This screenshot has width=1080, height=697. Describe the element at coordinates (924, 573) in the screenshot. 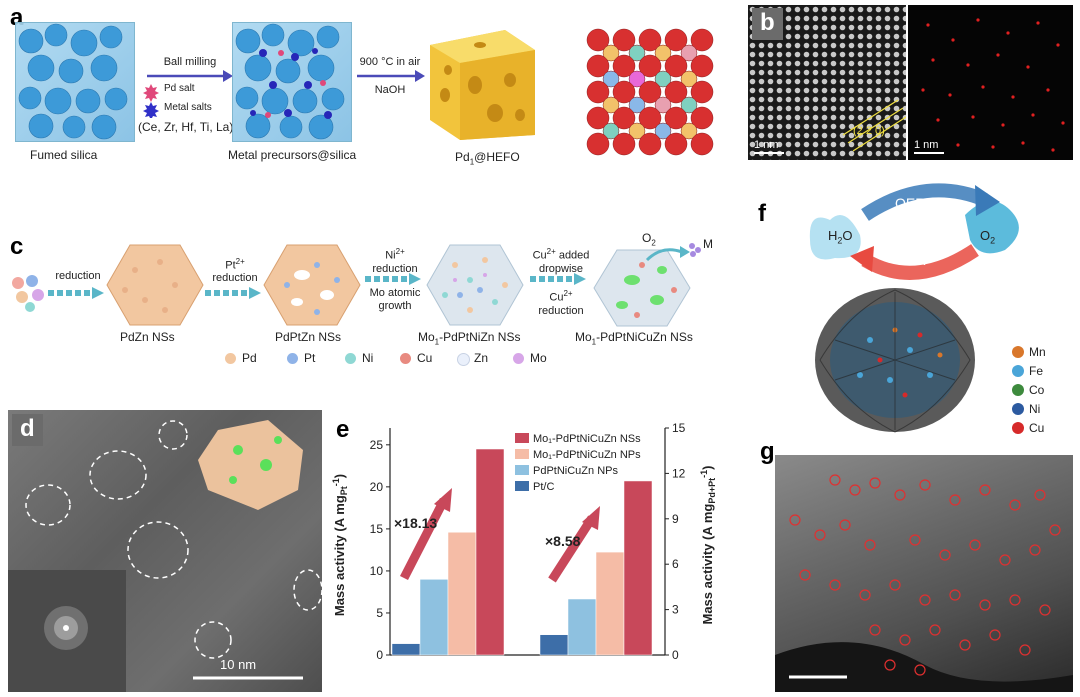

I see `panel-g-haadf-image` at that location.